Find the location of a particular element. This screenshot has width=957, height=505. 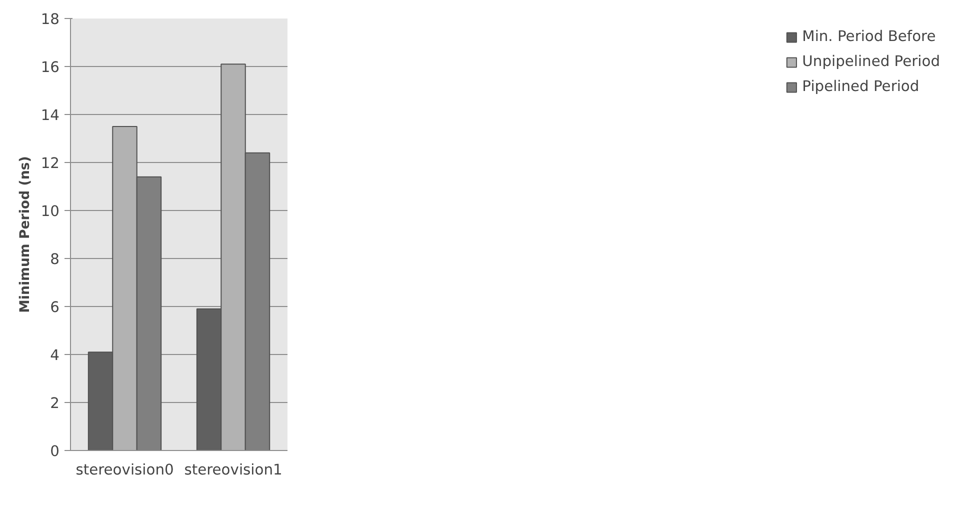

y-tick-label: 18 is located at coordinates (50, 19).